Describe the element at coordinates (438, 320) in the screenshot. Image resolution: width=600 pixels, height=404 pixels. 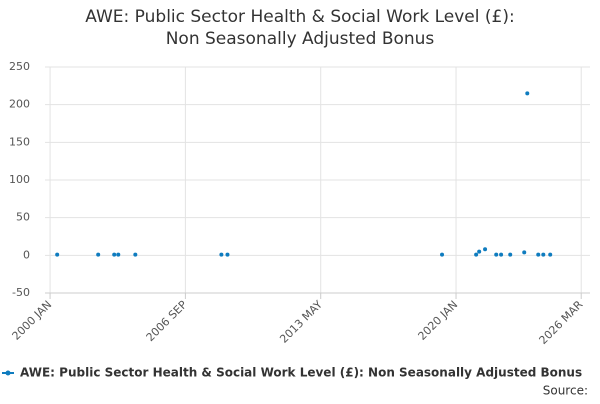
I see `x-tick-label: 2020 JAN` at that location.